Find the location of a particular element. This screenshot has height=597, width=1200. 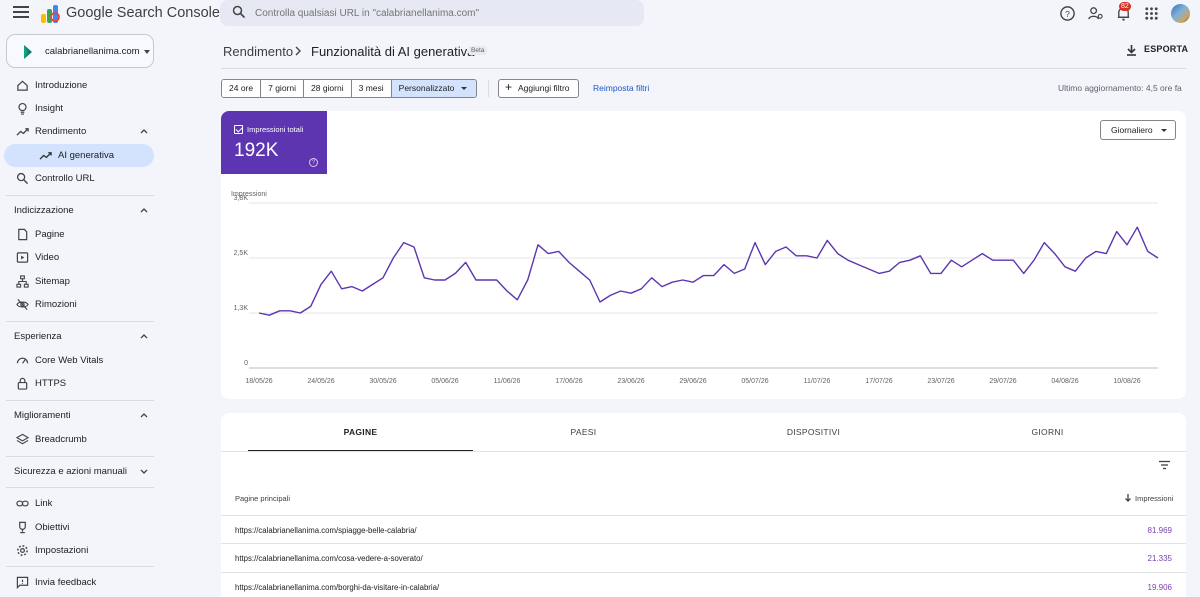

sidebar-item-label: Link is located at coordinates (44, 503).